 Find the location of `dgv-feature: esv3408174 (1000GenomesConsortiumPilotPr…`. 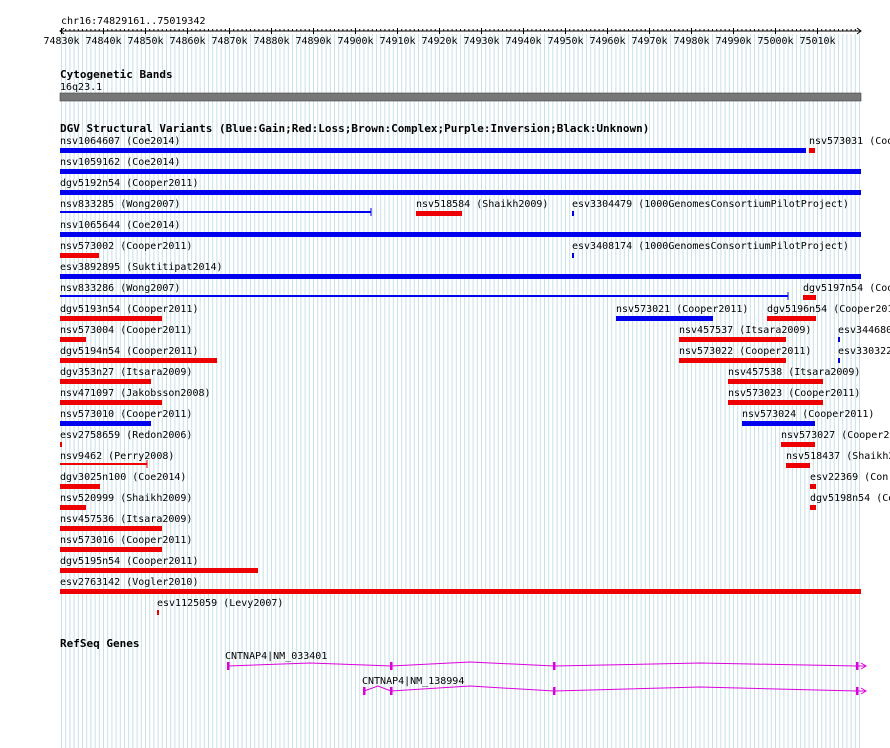

dgv-feature: esv3408174 (1000GenomesConsortiumPilotPr… is located at coordinates (710, 249).